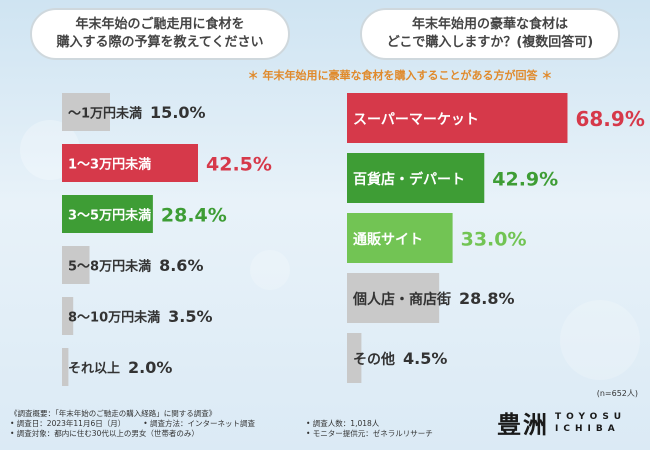 Image resolution: width=650 pixels, height=450 pixels. Describe the element at coordinates (388, 239) in the screenshot. I see `category-label: 通販サイト` at that location.